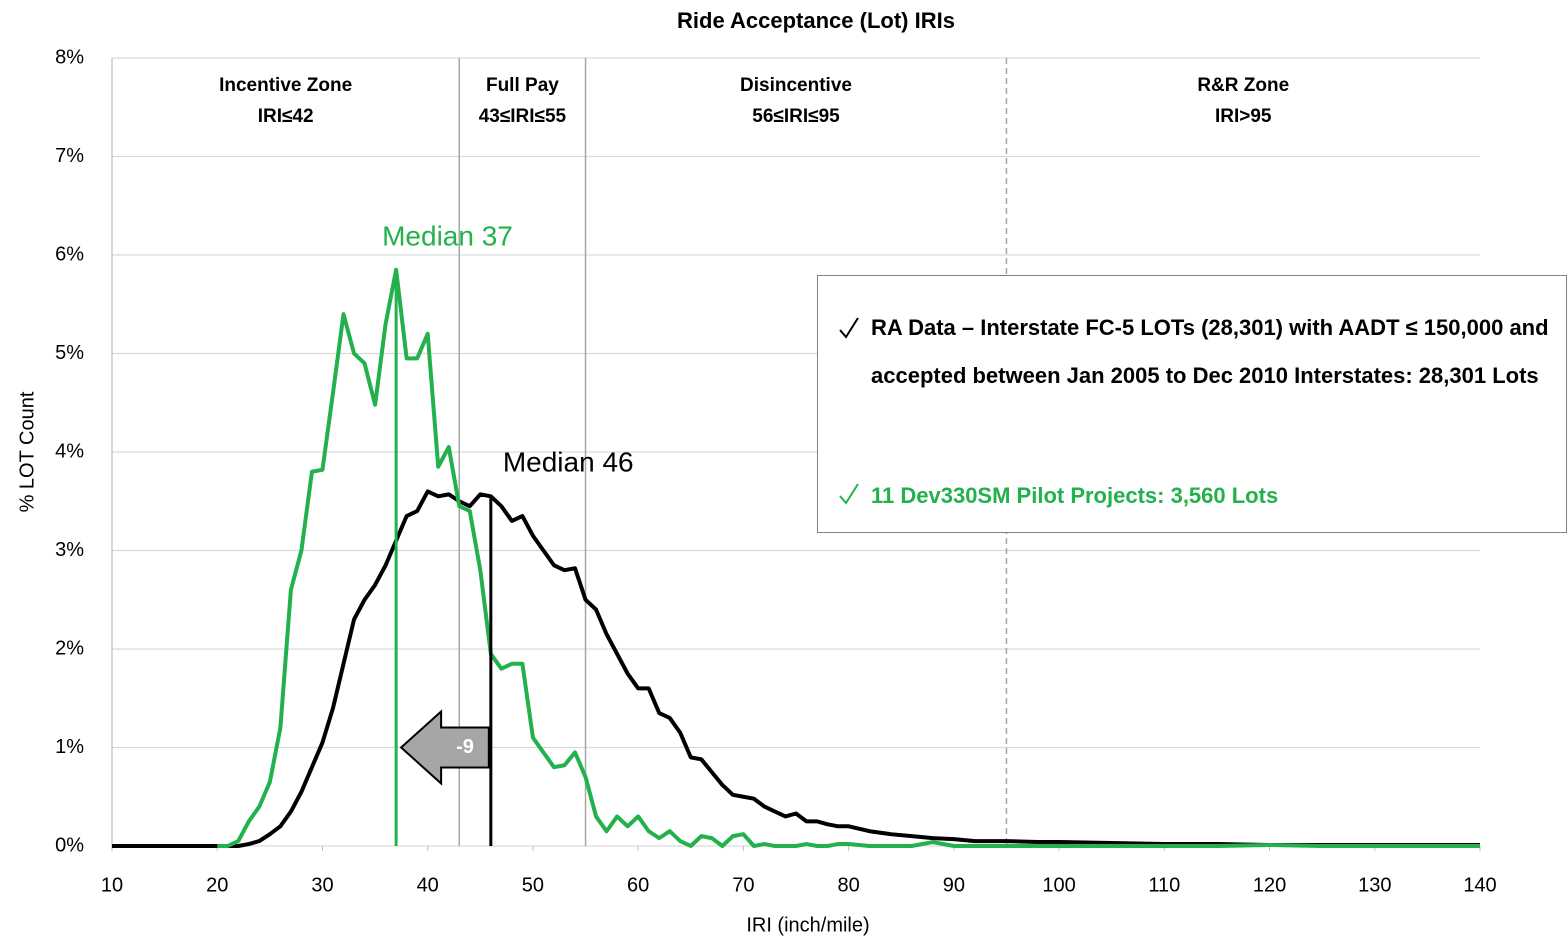 The height and width of the screenshot is (943, 1568). Describe the element at coordinates (1058, 885) in the screenshot. I see `x-tick-label: 100` at that location.